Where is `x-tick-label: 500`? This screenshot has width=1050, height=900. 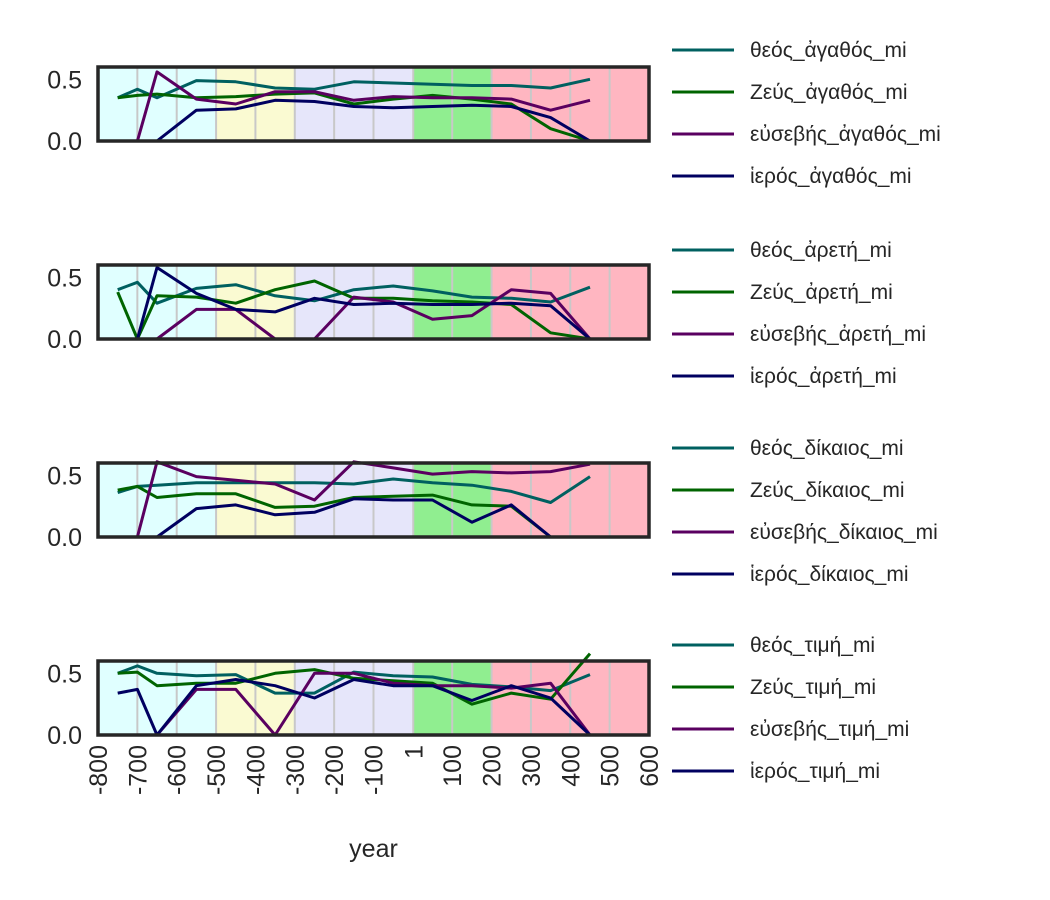
x-tick-label: 500 is located at coordinates (611, 766).